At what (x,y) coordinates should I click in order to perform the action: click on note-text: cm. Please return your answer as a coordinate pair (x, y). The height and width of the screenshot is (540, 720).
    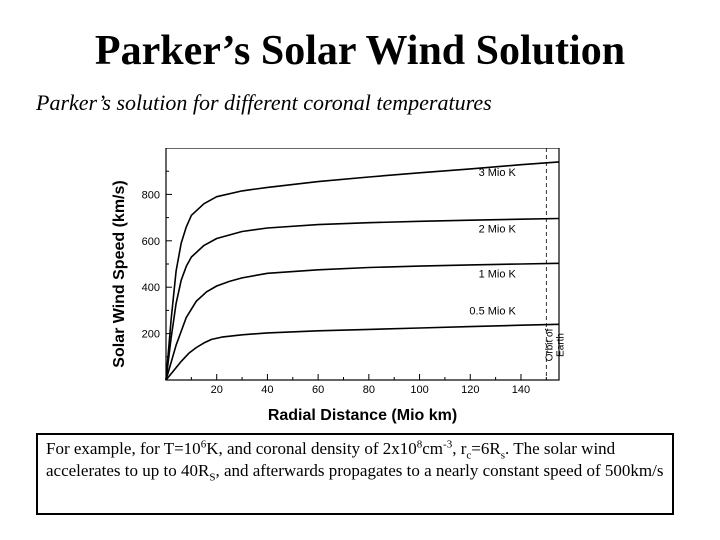
    Looking at the image, I should click on (433, 448).